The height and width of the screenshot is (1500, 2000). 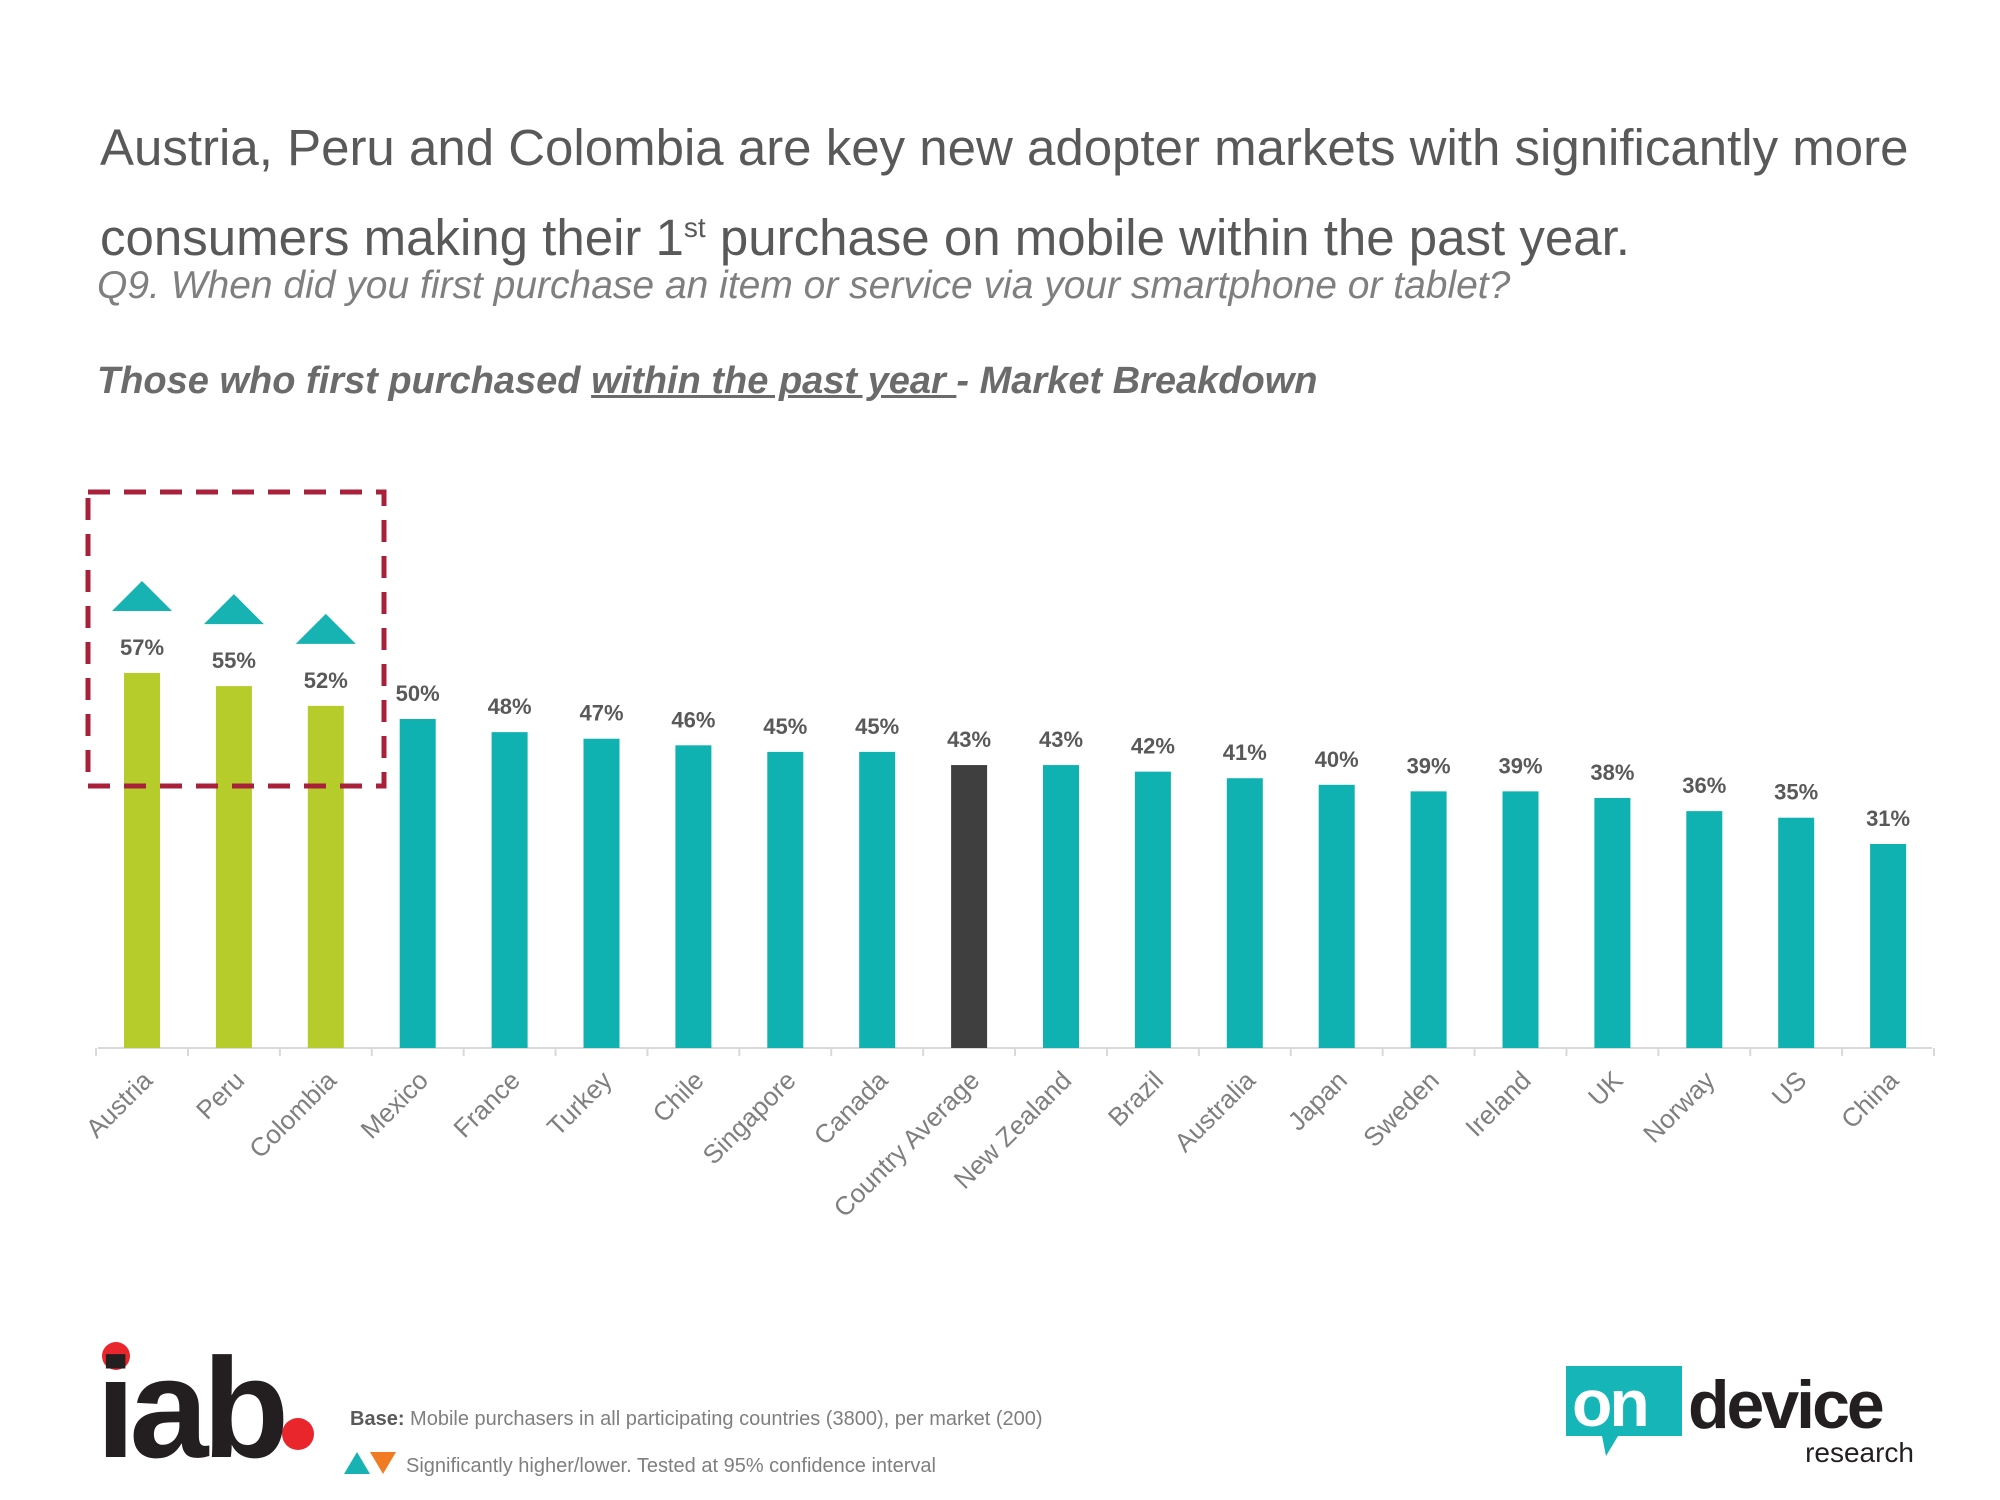 I want to click on value-label-ireland: 39%, so click(x=1520, y=765).